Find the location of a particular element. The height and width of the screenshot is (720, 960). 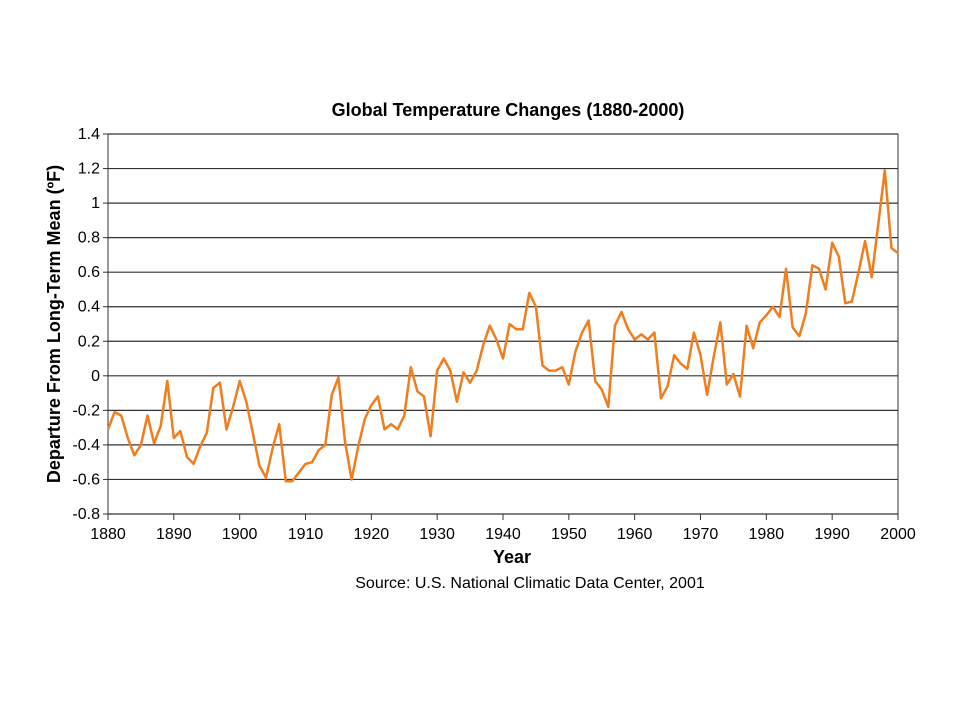

y-axis: 1.4 1.2 1 0.8 0.6 0.4 0.2 0 -0.2 -0.4 -0.6 -0.8 is located at coordinates (90, 324).